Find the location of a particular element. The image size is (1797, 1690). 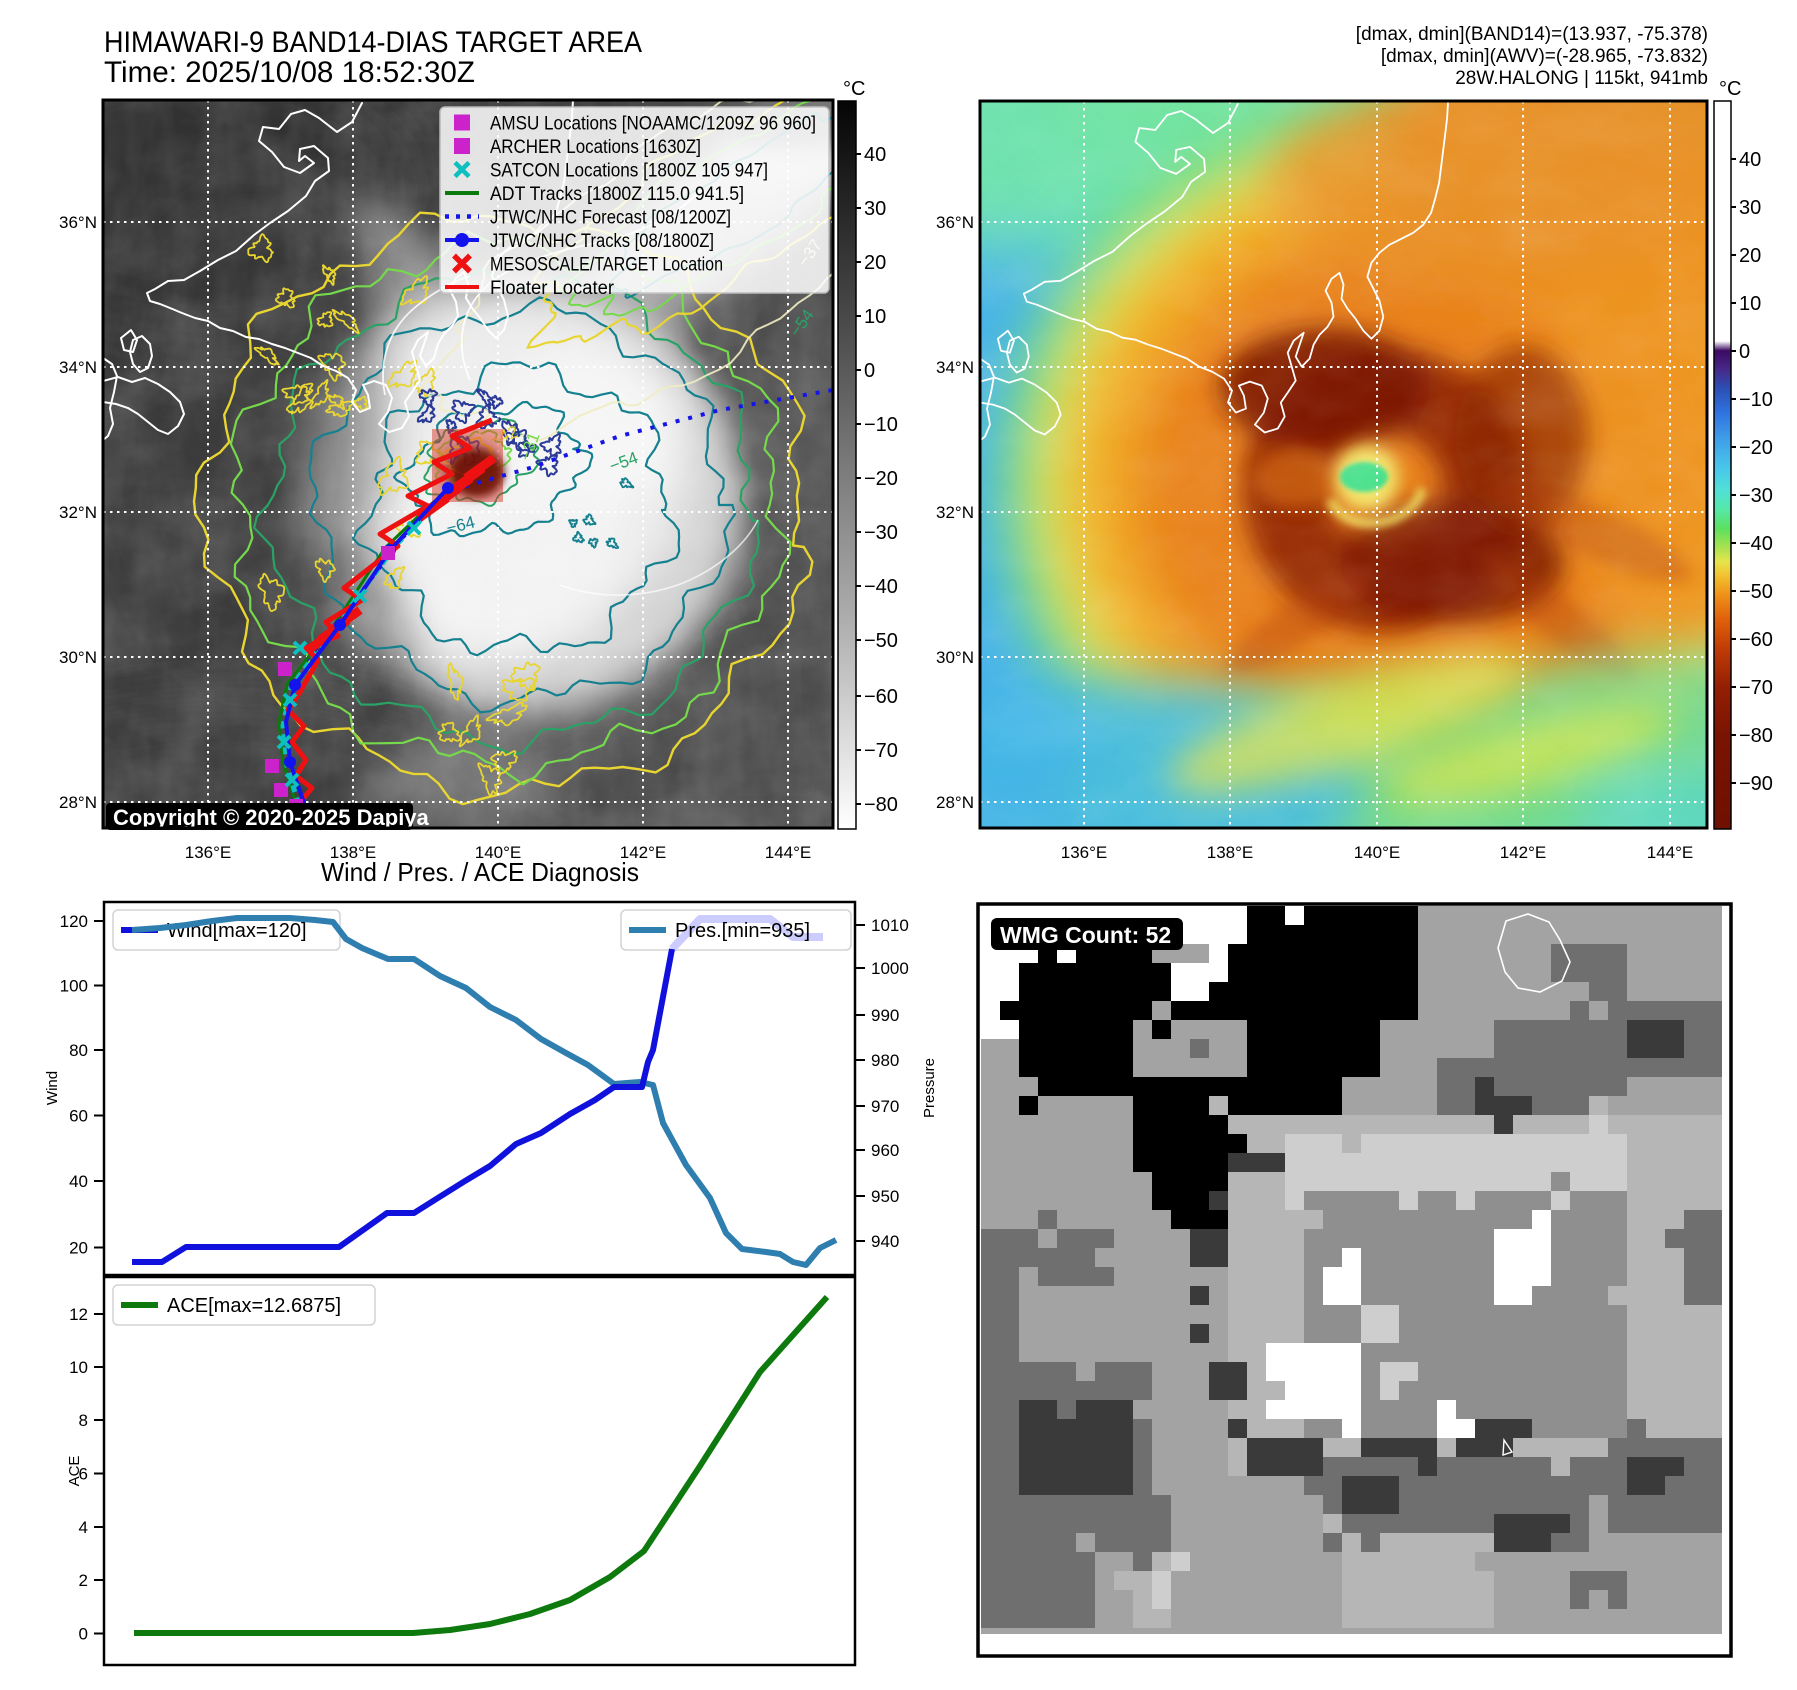

svg-text: 28W.HALONG | 115kt, 941mb is located at coordinates (1581, 78).